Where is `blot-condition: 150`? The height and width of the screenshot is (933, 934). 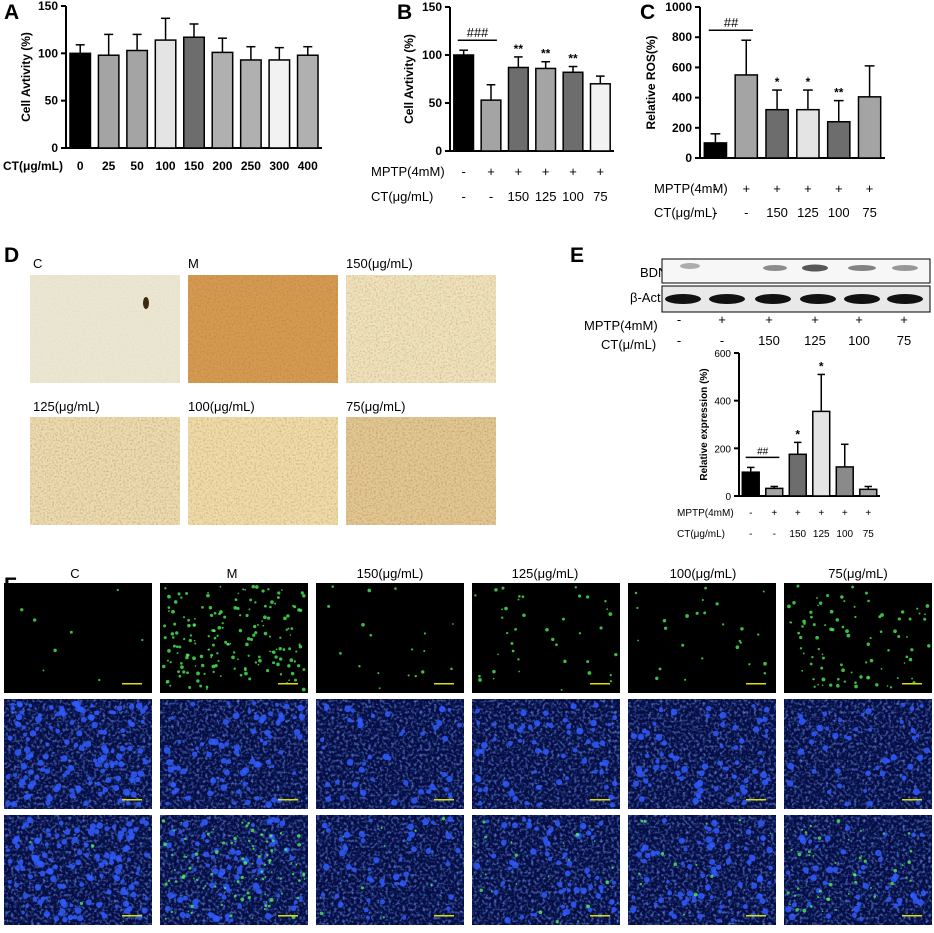 blot-condition: 150 is located at coordinates (769, 340).